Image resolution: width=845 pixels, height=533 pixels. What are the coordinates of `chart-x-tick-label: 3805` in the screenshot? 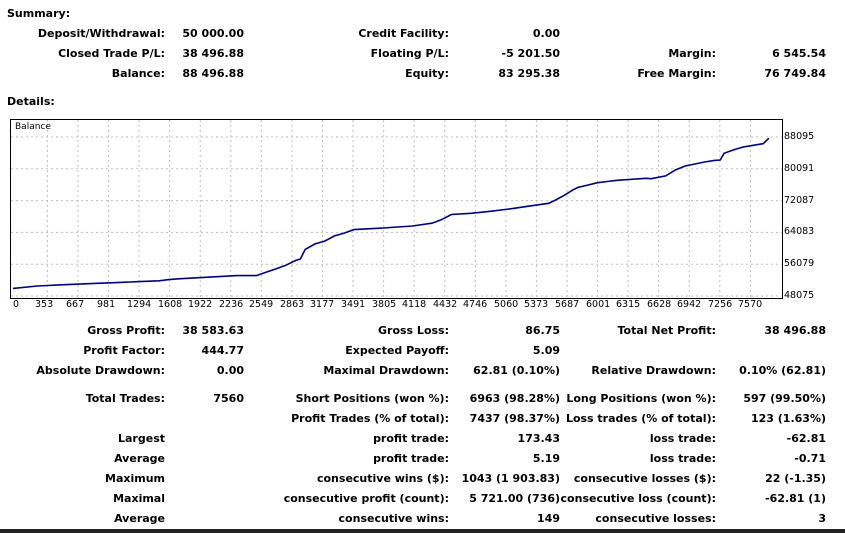 It's located at (384, 304).